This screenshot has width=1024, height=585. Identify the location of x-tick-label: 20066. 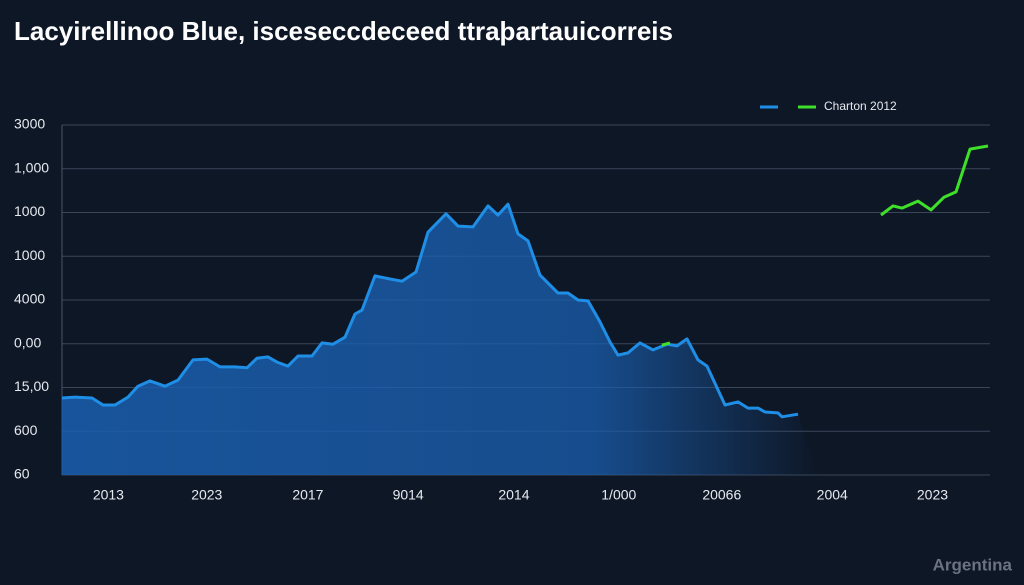
(721, 495).